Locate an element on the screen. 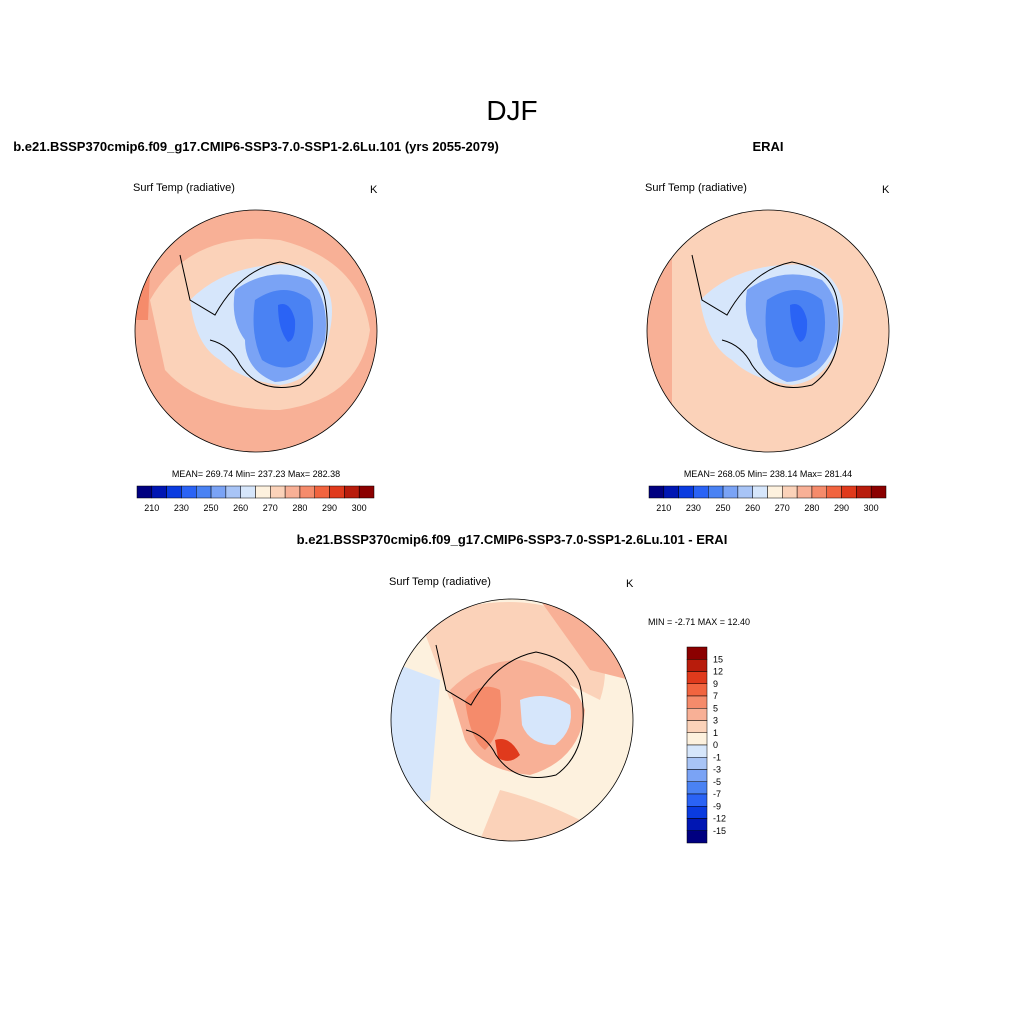  colorbar-label: 15 is located at coordinates (718, 659).